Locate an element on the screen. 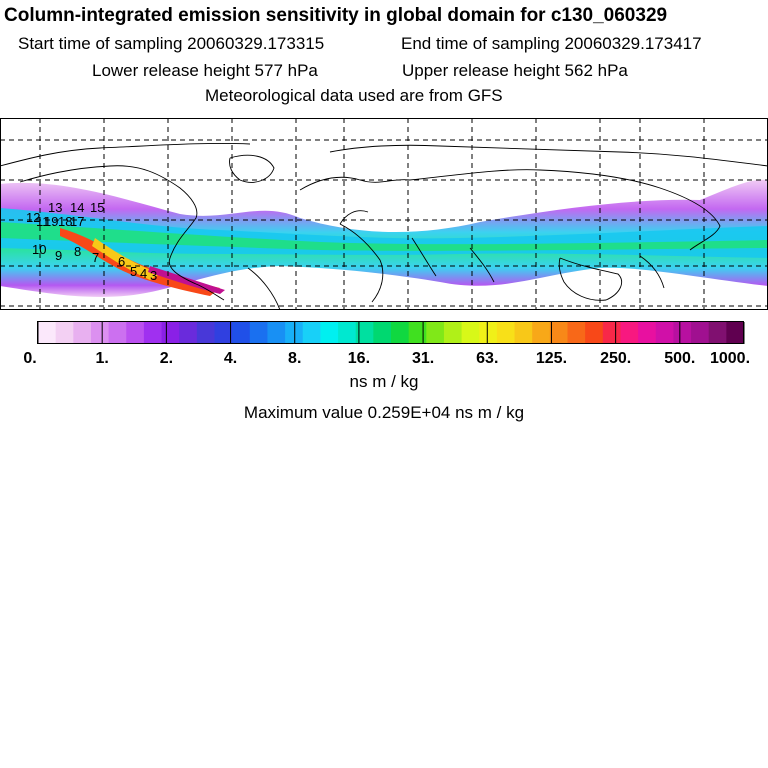 This screenshot has height=768, width=768. colorbar-tick-label: 250. is located at coordinates (615, 358).